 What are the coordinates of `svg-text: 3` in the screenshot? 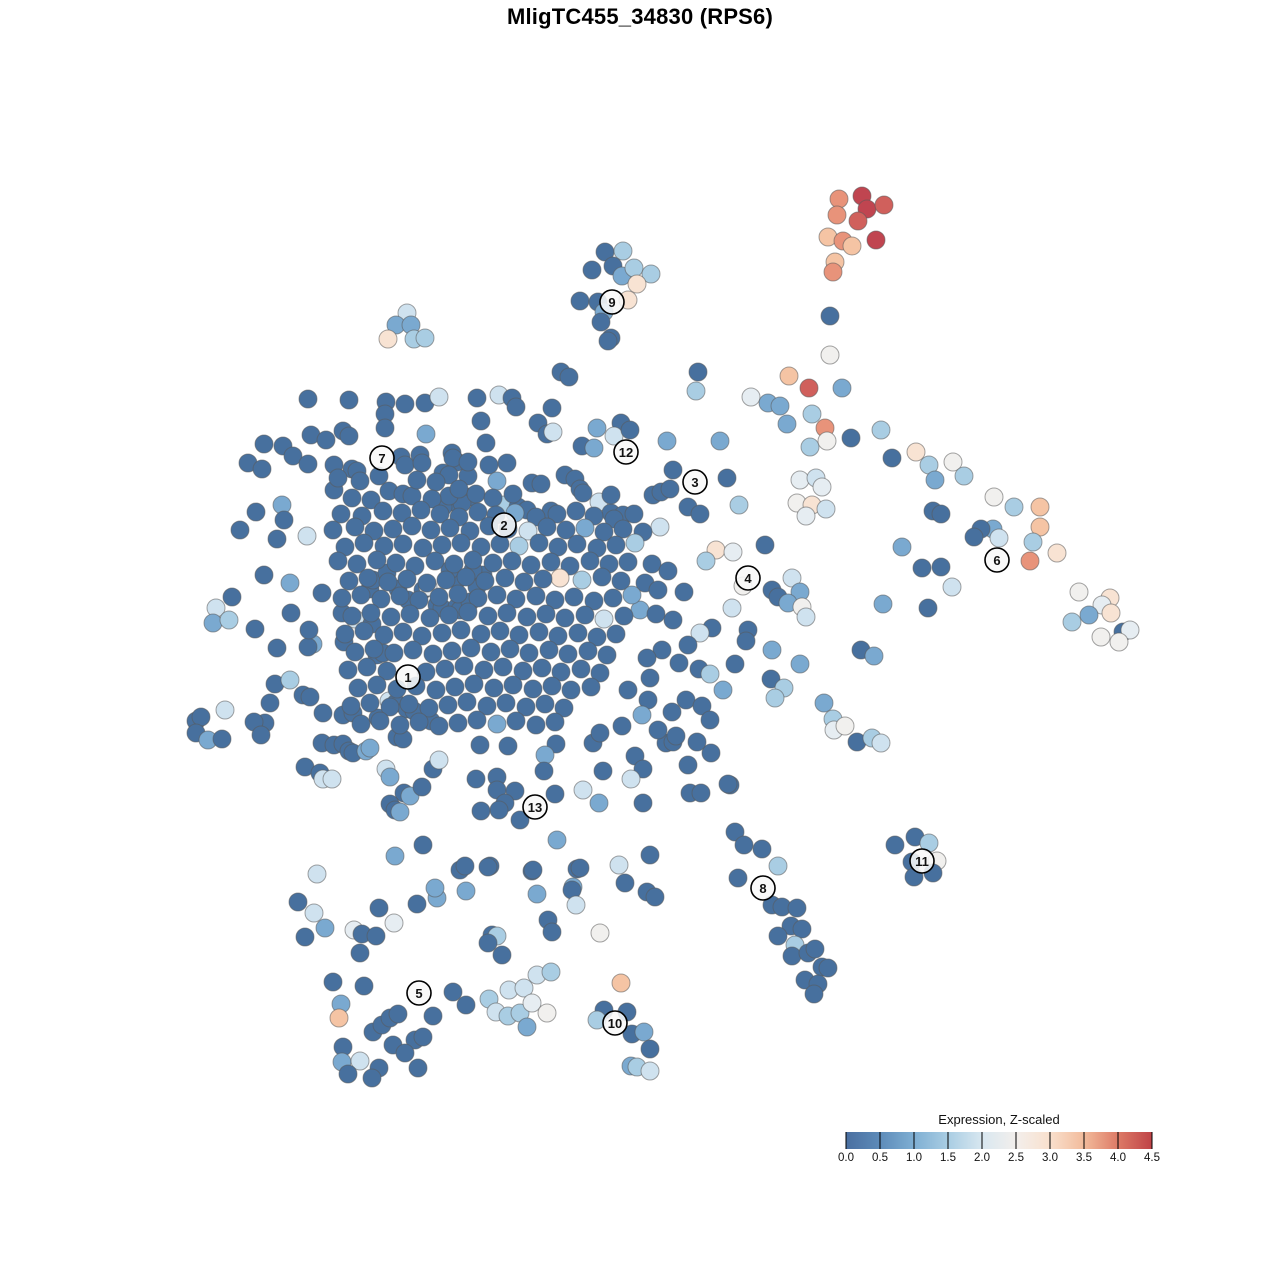 It's located at (694, 482).